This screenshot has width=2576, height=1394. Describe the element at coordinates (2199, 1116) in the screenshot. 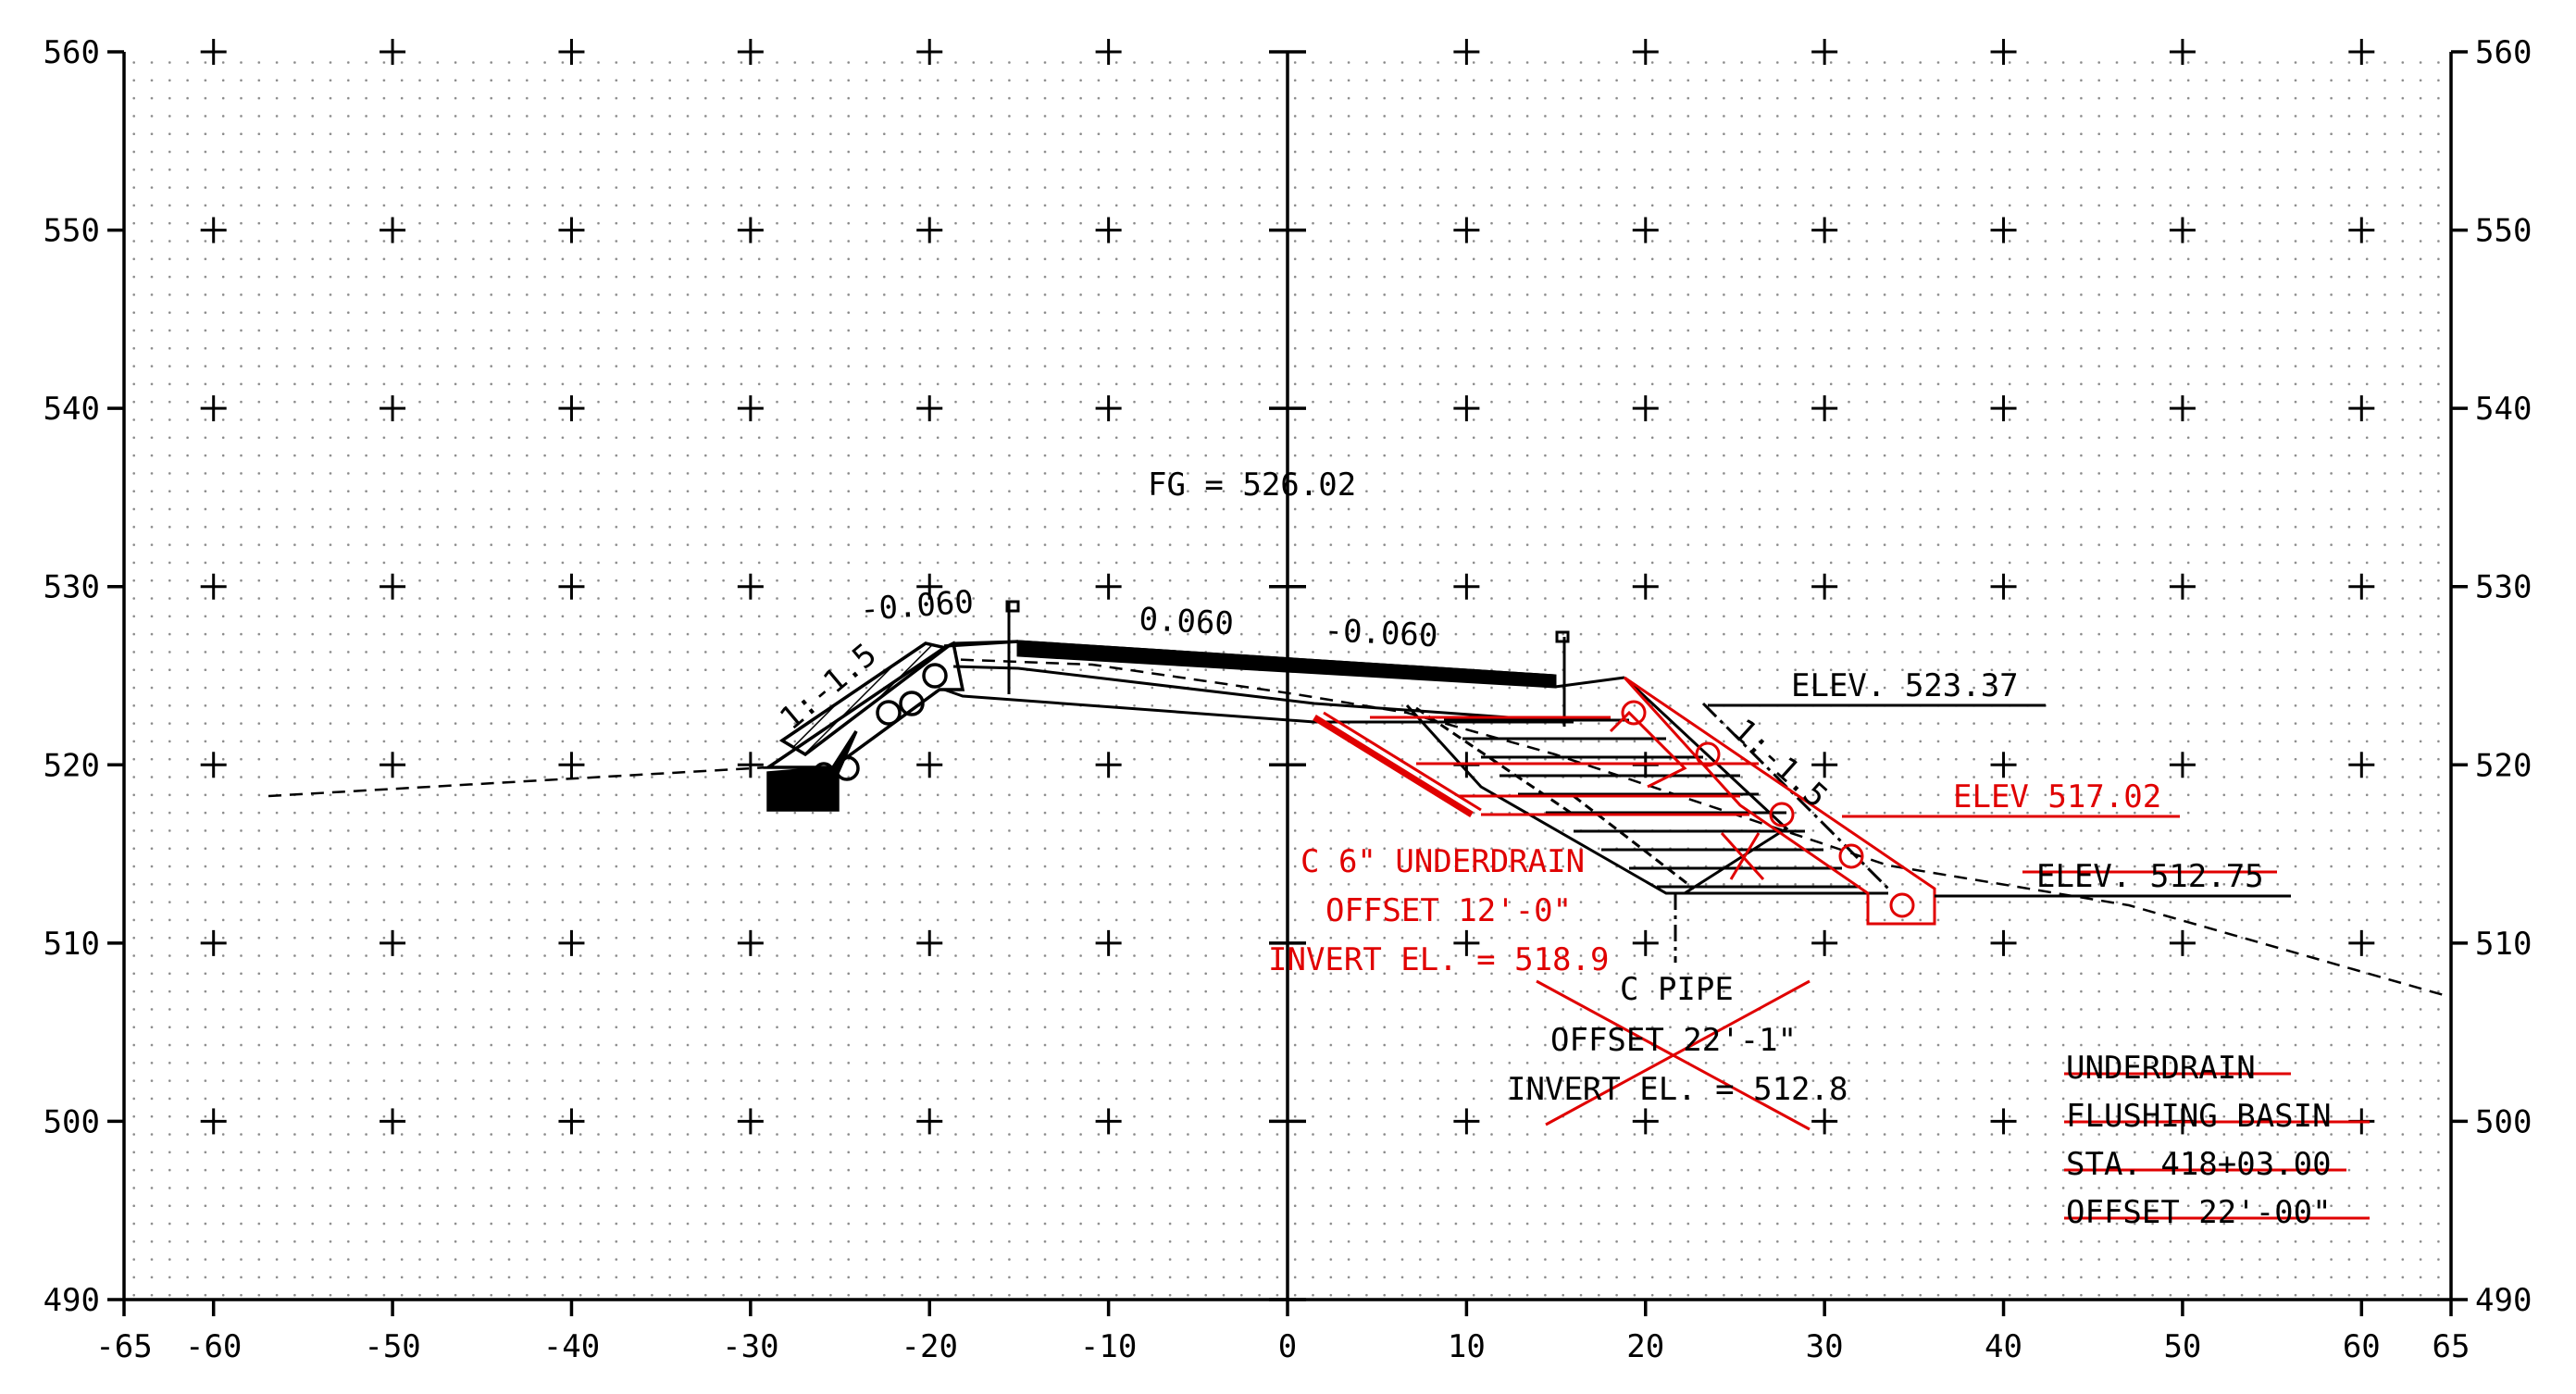

I see `struck-note-line2: FLUSHING BASIN` at that location.